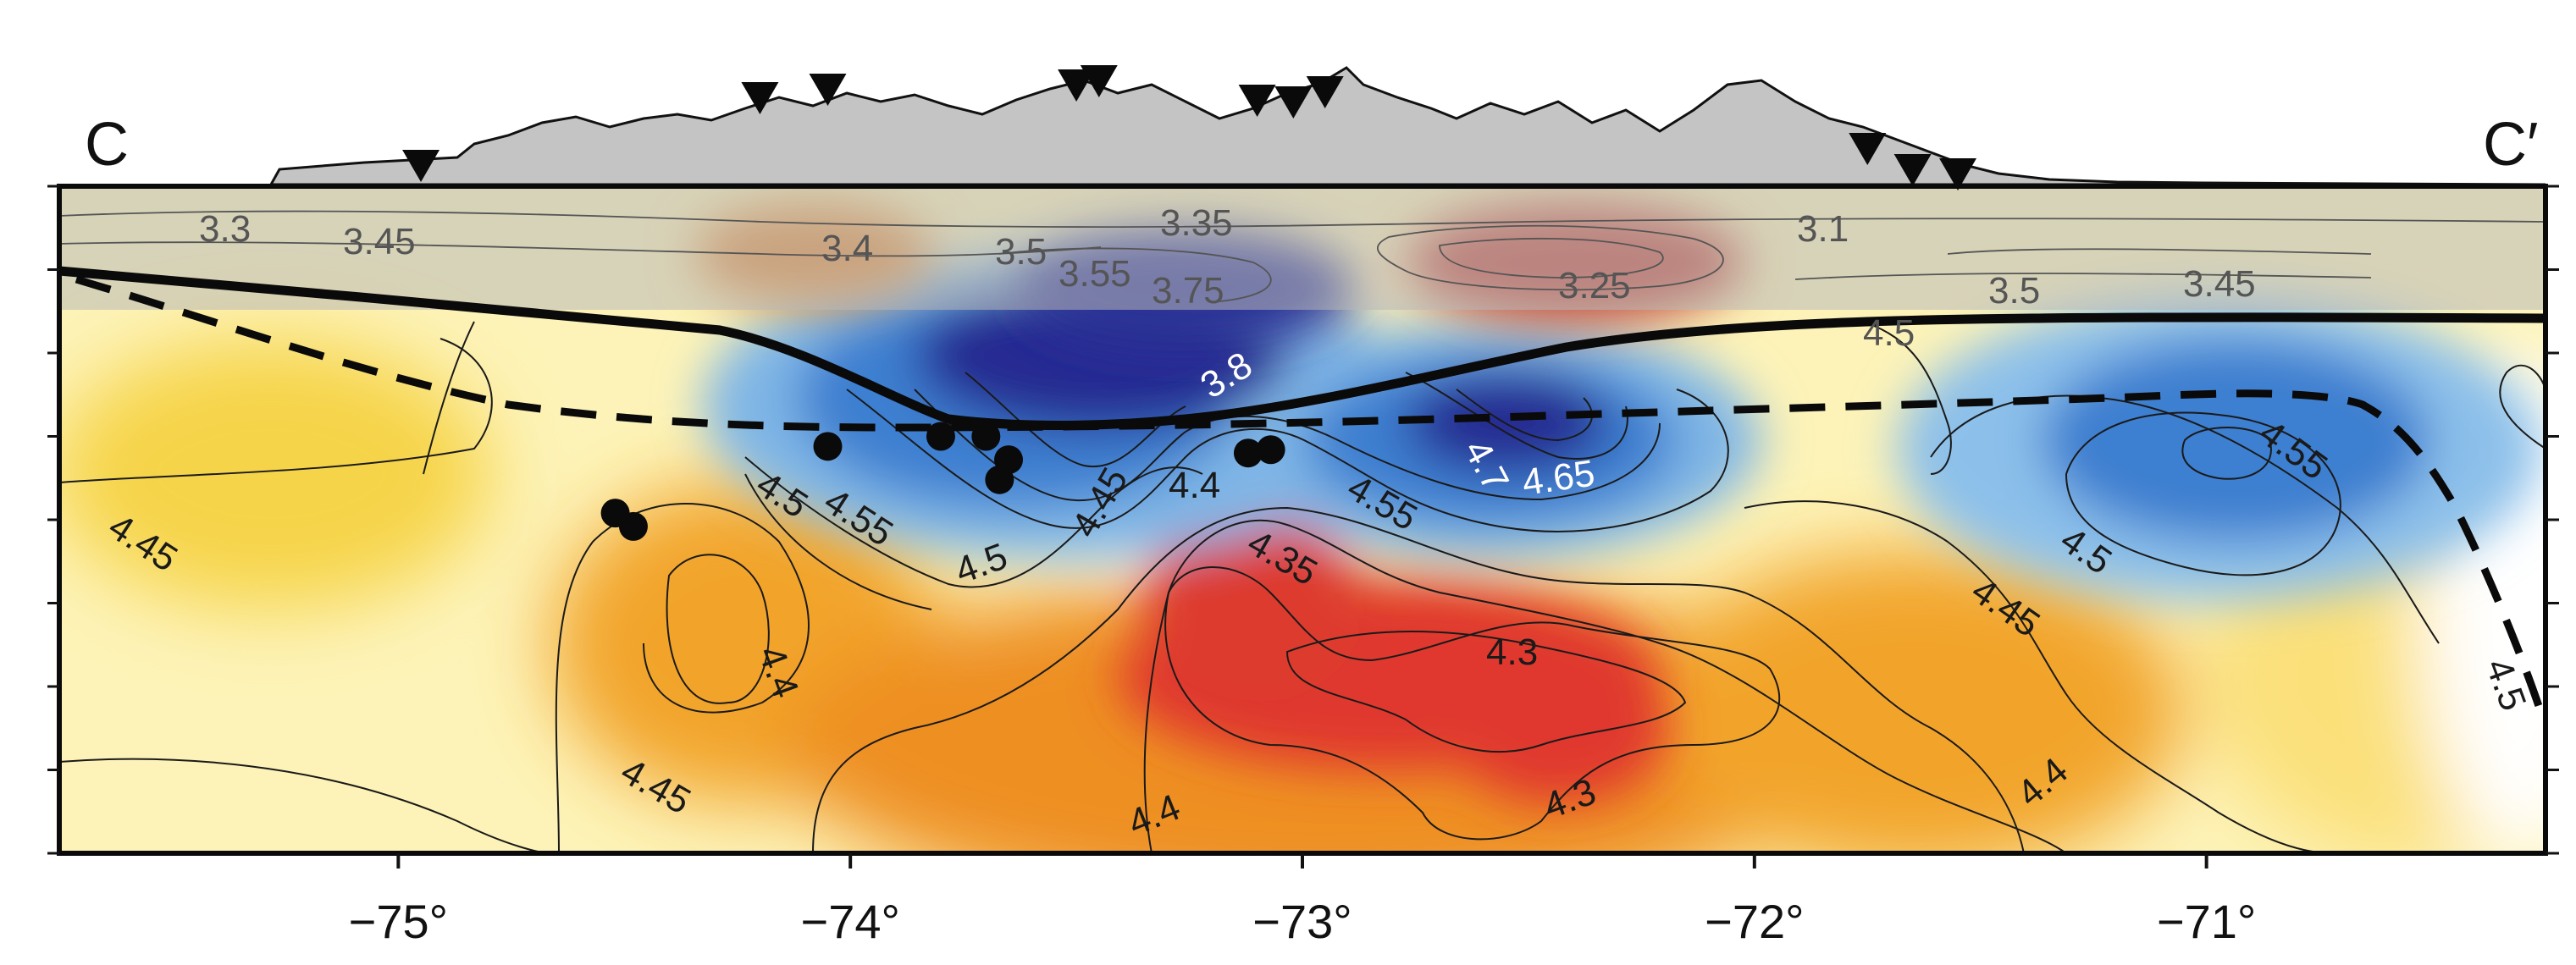 The width and height of the screenshot is (2576, 965). Describe the element at coordinates (398, 921) in the screenshot. I see `x-tick-label: −75°` at that location.